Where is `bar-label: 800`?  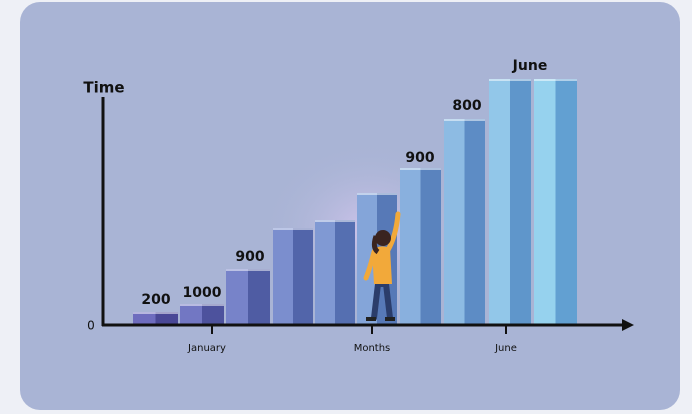 bar-label: 800 is located at coordinates (466, 106).